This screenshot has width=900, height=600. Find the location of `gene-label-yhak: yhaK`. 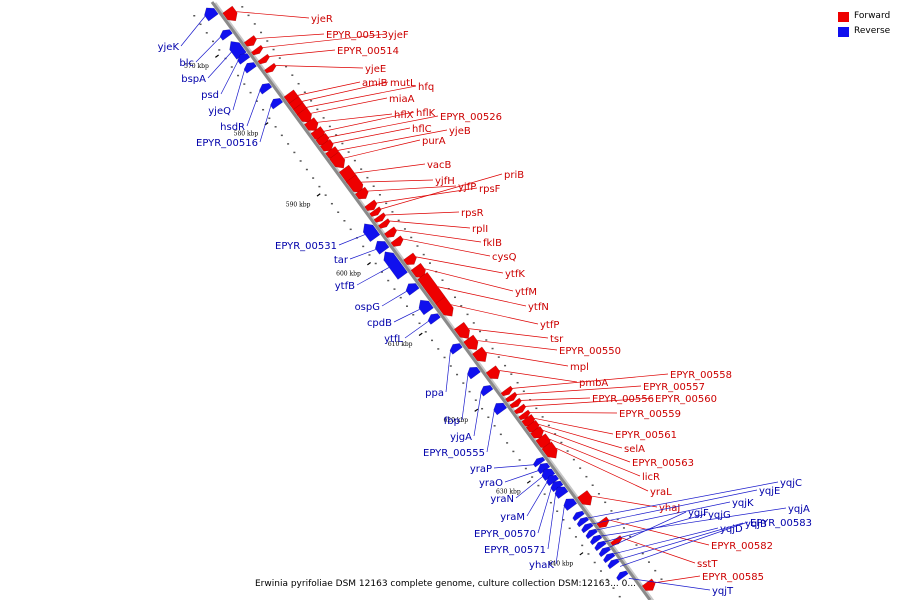

gene-label-yhak: yhaK is located at coordinates (541, 565).